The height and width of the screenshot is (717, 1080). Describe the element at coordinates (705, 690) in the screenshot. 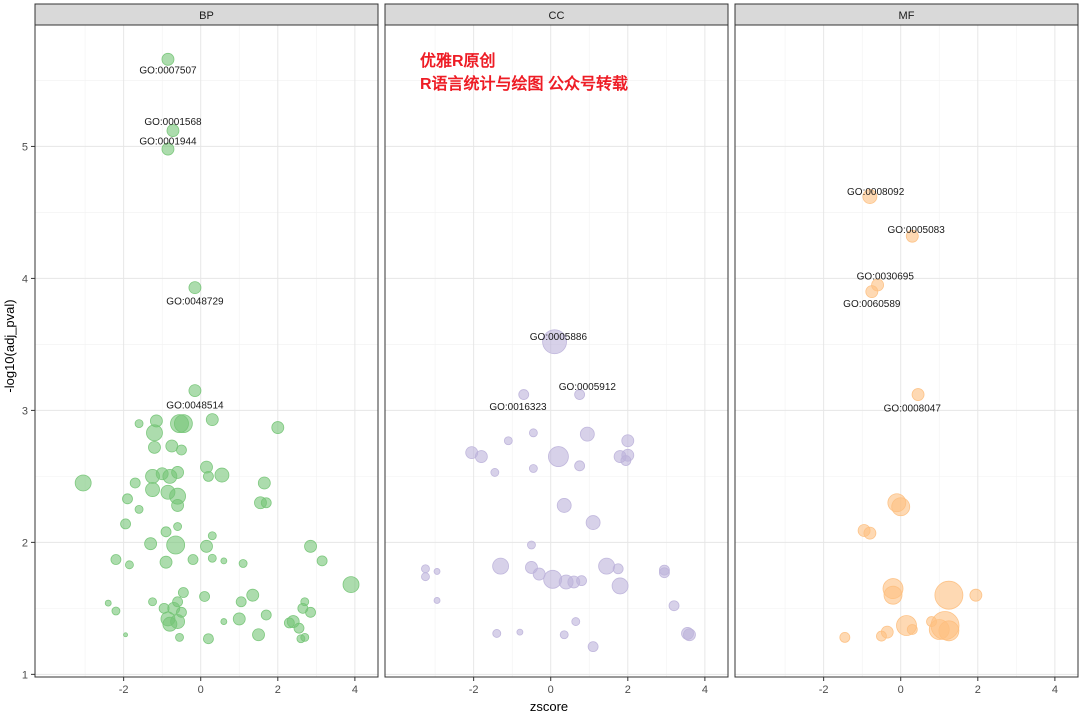

I see `x-tick-label: 4` at that location.